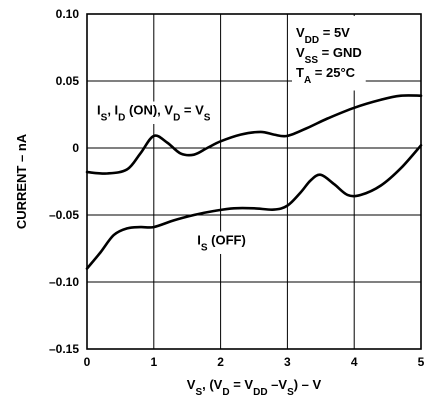  What do you see at coordinates (312, 60) in the screenshot?
I see `subscript: SS` at bounding box center [312, 60].